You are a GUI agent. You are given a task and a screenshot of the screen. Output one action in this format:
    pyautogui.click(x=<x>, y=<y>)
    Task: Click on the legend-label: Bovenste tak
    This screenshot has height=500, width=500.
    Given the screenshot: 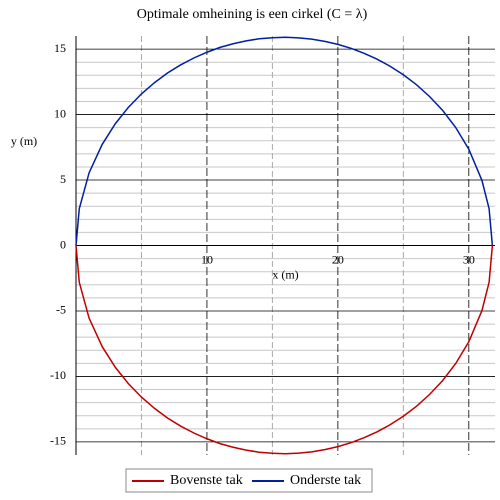 What is the action you would take?
    pyautogui.click(x=206, y=480)
    